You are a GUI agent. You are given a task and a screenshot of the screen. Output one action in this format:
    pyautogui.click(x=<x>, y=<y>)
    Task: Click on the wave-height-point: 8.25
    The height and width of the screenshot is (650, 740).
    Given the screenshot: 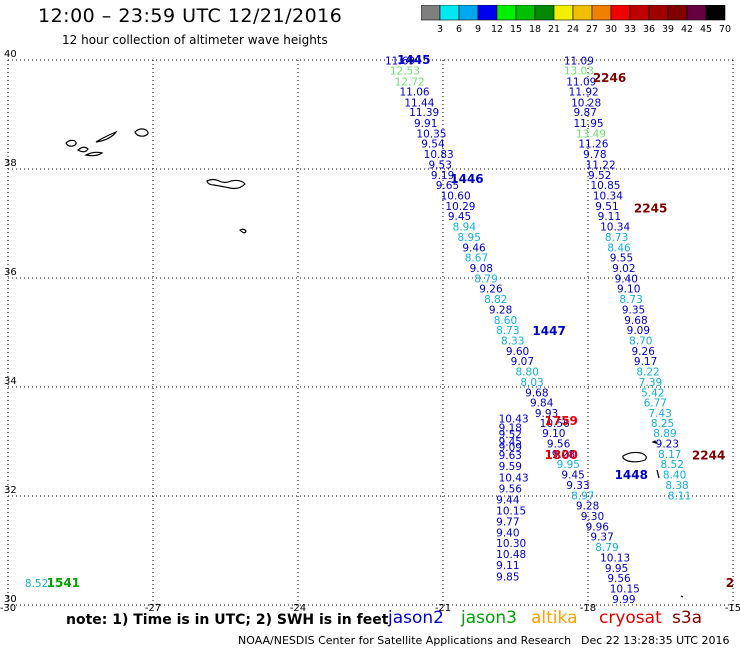 What is the action you would take?
    pyautogui.click(x=662, y=424)
    